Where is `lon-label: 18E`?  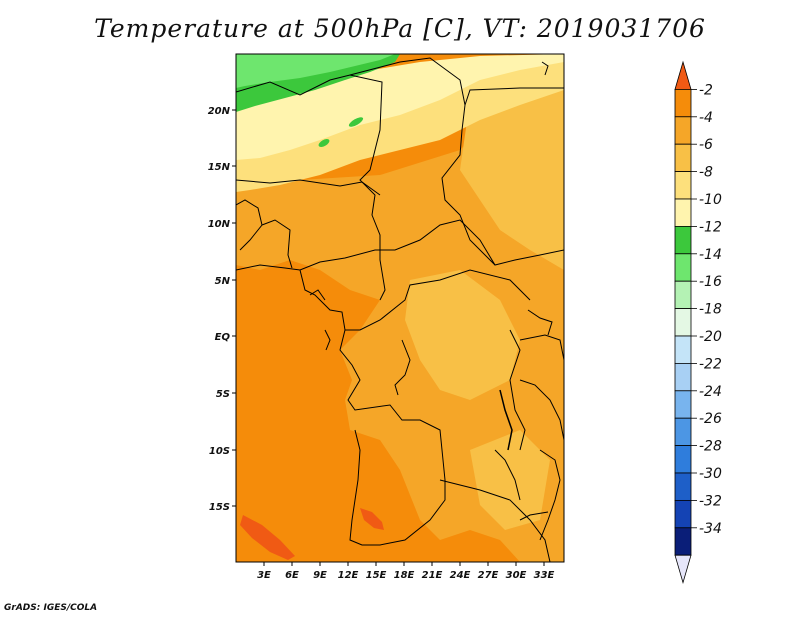
lon-label: 18E is located at coordinates (404, 575).